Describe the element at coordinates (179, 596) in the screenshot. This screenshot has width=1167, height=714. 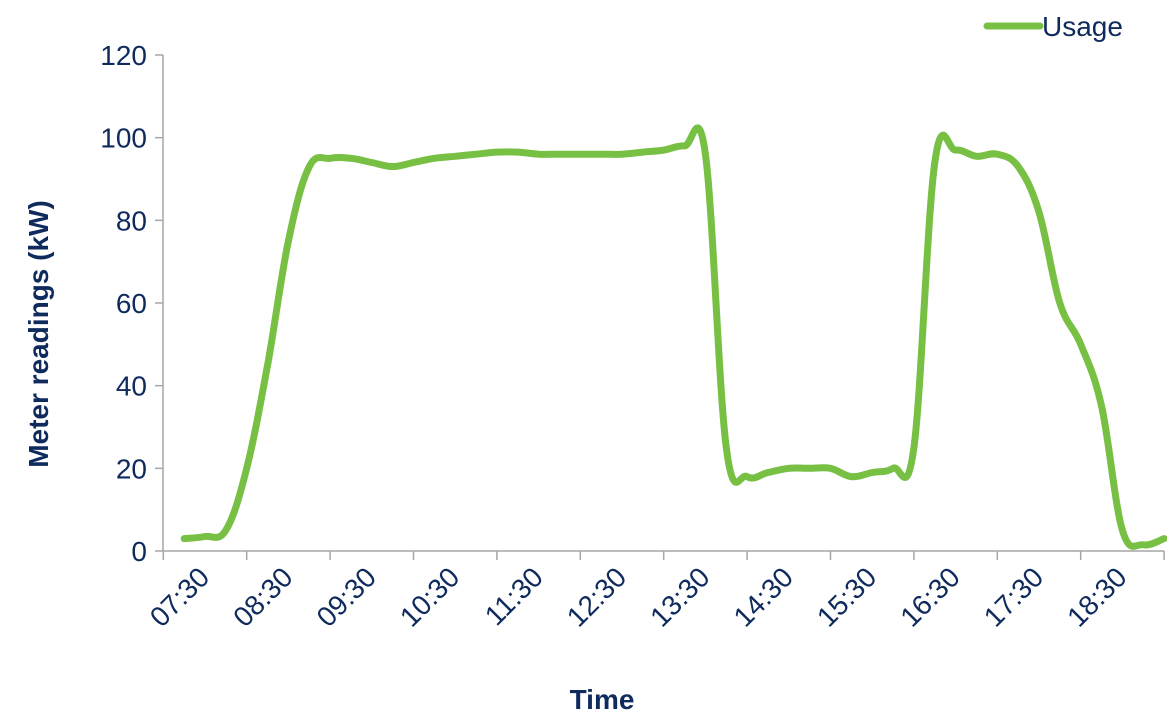
I see `x-tick-label: 07:30` at that location.